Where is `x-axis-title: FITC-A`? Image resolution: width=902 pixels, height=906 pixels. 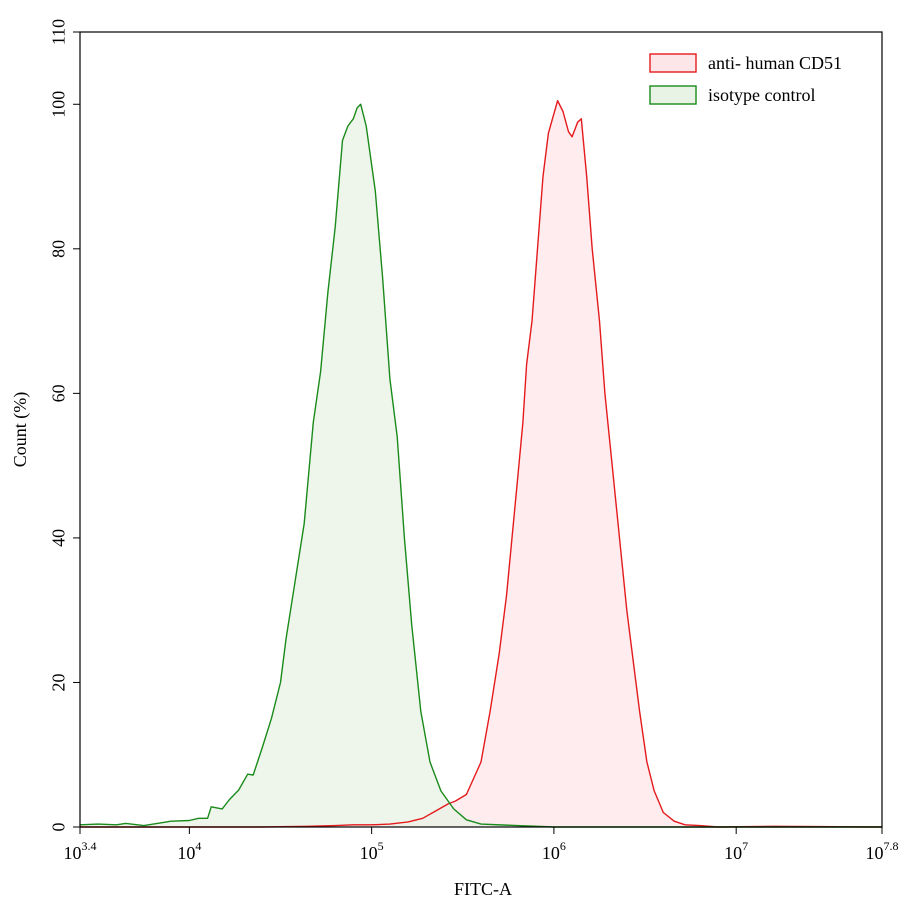
x-axis-title: FITC-A is located at coordinates (483, 889).